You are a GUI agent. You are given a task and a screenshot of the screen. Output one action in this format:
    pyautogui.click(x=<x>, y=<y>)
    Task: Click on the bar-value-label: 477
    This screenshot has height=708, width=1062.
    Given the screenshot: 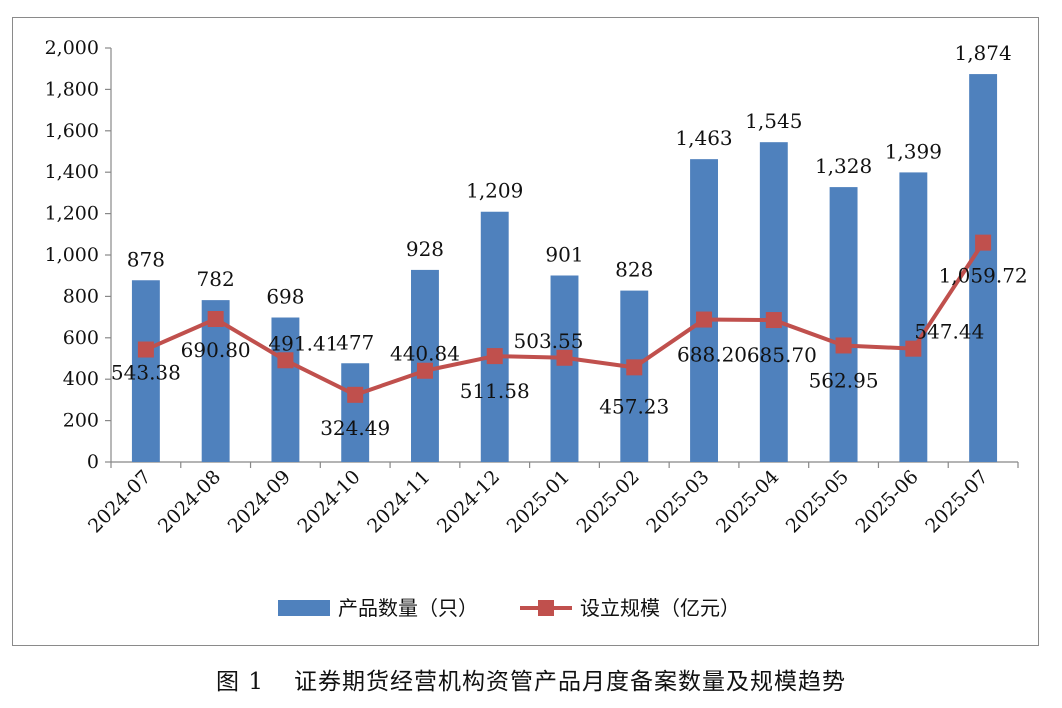 What is the action you would take?
    pyautogui.click(x=355, y=342)
    